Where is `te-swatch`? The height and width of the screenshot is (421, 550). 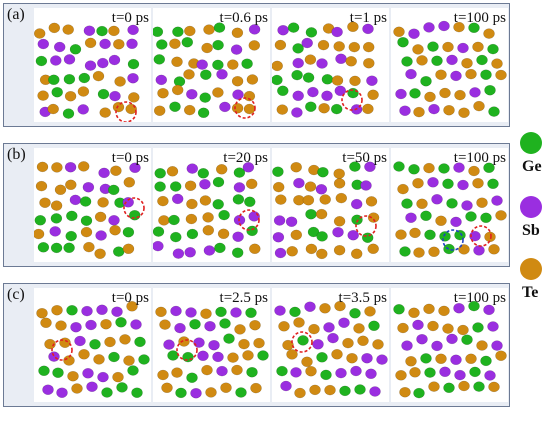 te-swatch is located at coordinates (531, 269).